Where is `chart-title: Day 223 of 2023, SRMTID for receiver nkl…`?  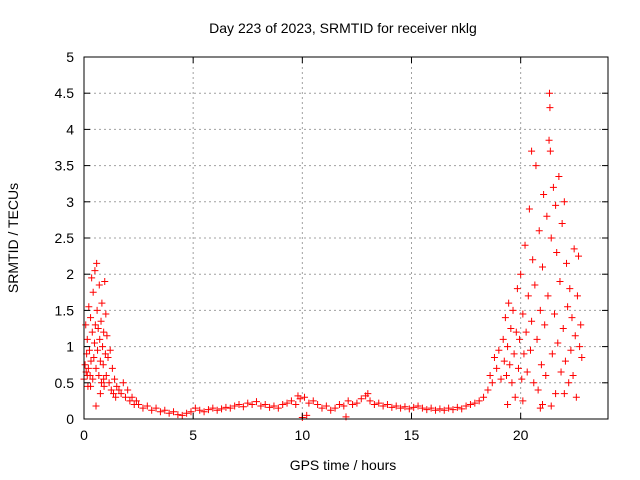 chart-title: Day 223 of 2023, SRMTID for receiver nkl… is located at coordinates (343, 28).